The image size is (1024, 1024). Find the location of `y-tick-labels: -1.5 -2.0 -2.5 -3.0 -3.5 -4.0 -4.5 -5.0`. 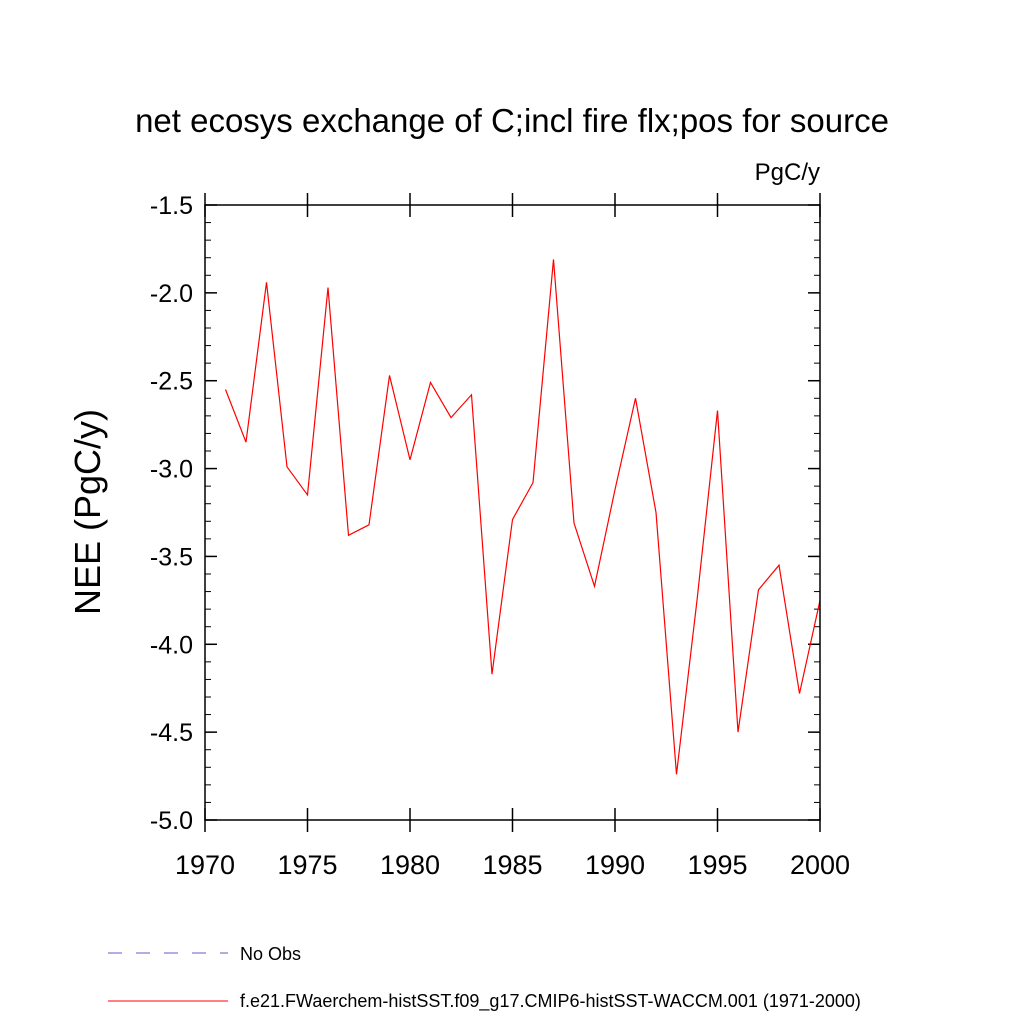

y-tick-labels: -1.5 -2.0 -2.5 -3.0 -3.5 -4.0 -4.5 -5.0 is located at coordinates (171, 513).